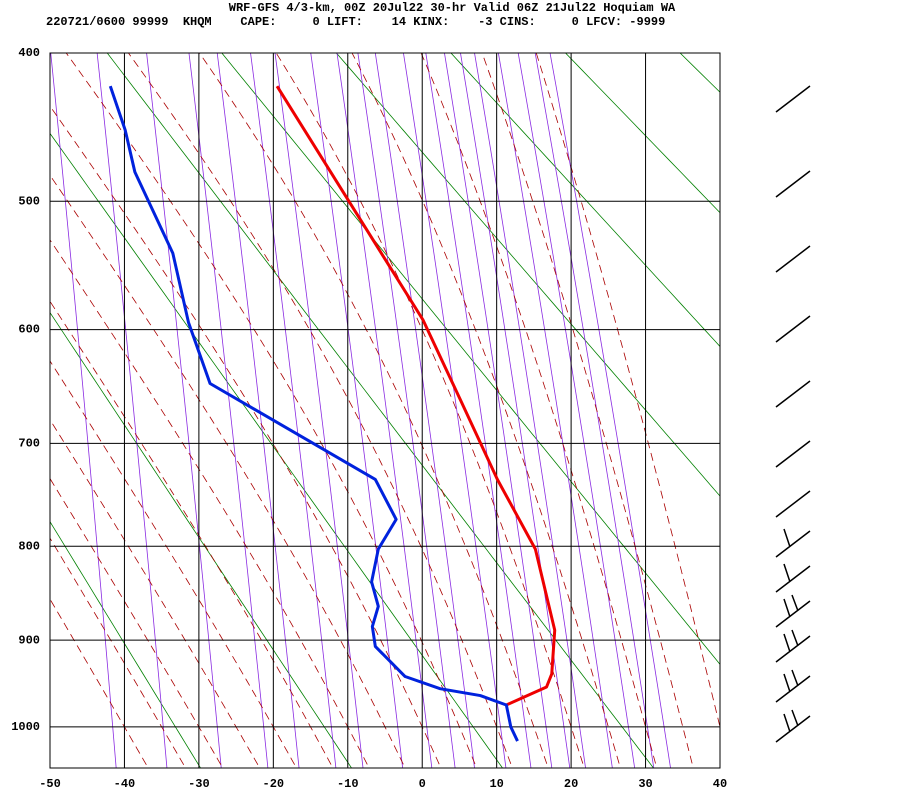  What do you see at coordinates (720, 784) in the screenshot?
I see `x-tick-label: 40` at bounding box center [720, 784].